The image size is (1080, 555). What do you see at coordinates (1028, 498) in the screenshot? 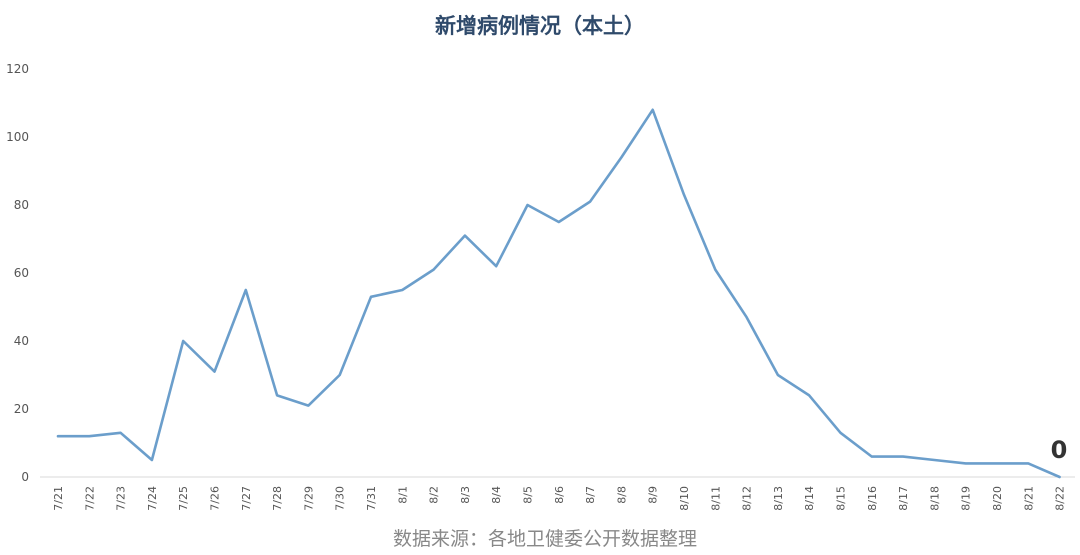
I see `x-tick-label: 8/21` at bounding box center [1028, 498].